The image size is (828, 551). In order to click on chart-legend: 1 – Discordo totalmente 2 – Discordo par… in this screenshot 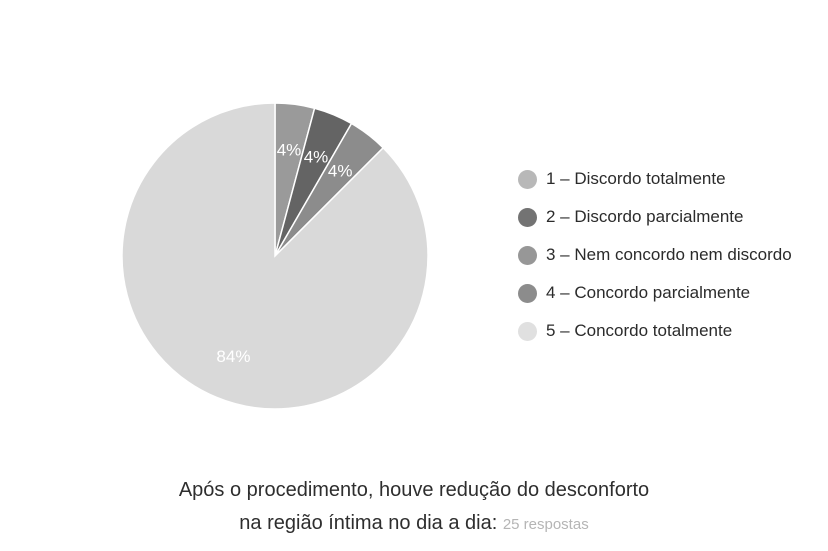, I will do `click(655, 255)`.